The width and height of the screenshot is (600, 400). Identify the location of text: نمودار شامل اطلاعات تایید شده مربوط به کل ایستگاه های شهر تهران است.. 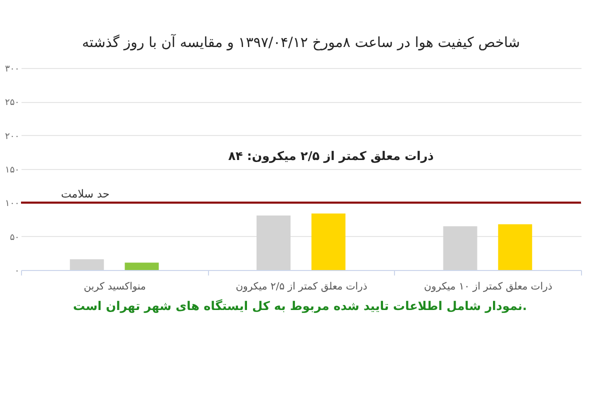
(300, 306).